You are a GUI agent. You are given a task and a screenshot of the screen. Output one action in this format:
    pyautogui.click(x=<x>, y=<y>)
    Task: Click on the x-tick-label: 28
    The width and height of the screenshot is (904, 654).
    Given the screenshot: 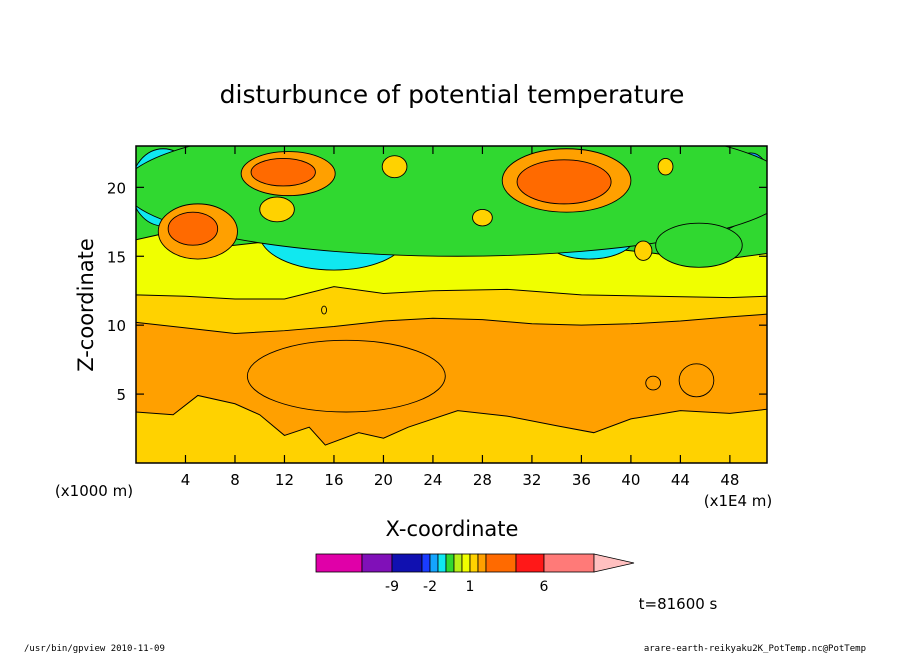 What is the action you would take?
    pyautogui.click(x=482, y=480)
    